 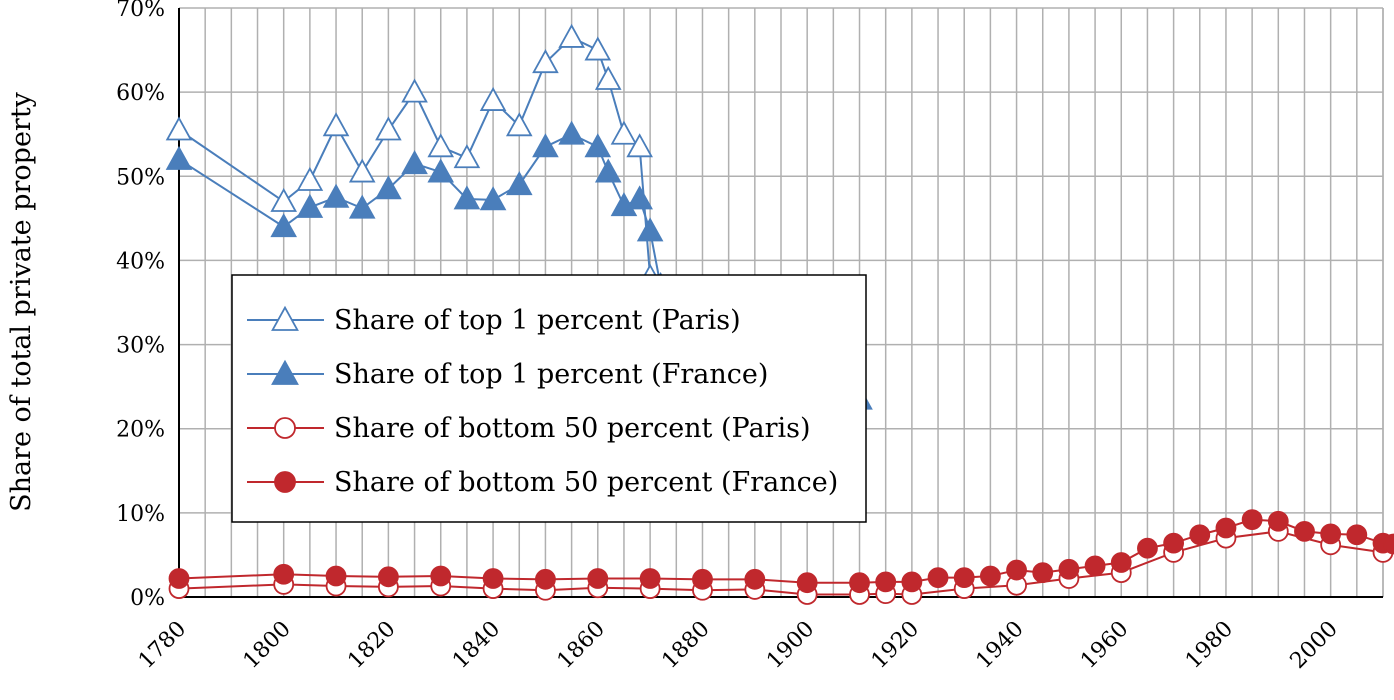 I want to click on series, so click(x=781, y=551).